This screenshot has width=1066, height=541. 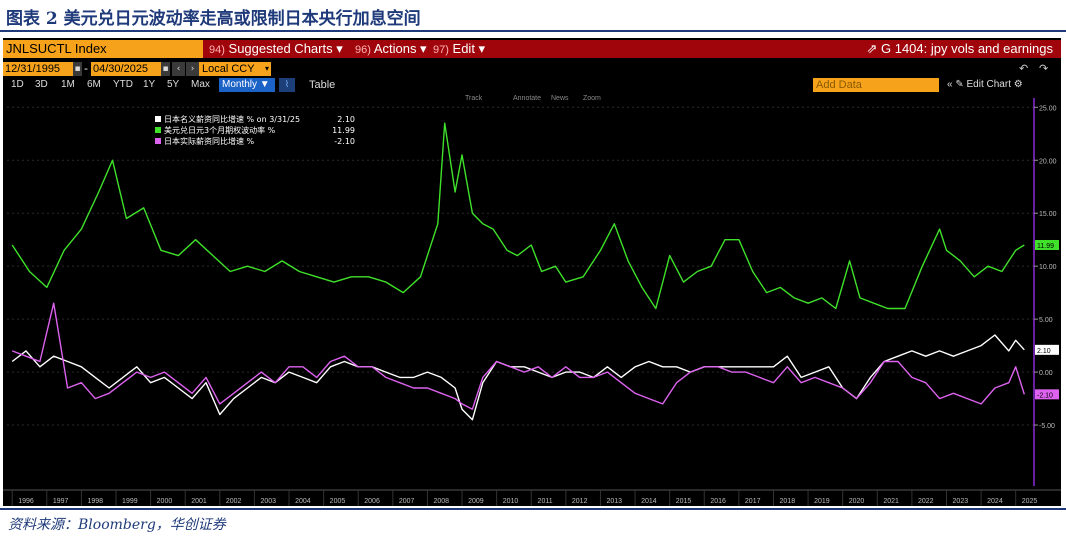 What do you see at coordinates (178, 69) in the screenshot?
I see `chevron-left-icon: ‹` at bounding box center [178, 69].